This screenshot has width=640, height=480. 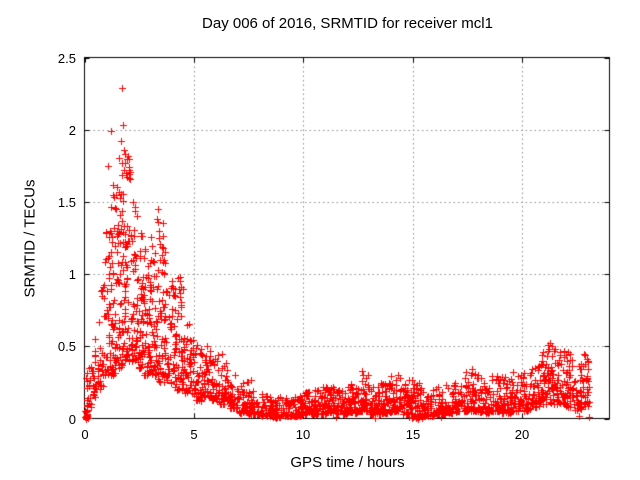 I want to click on x-tick-label: 10, so click(x=303, y=434).